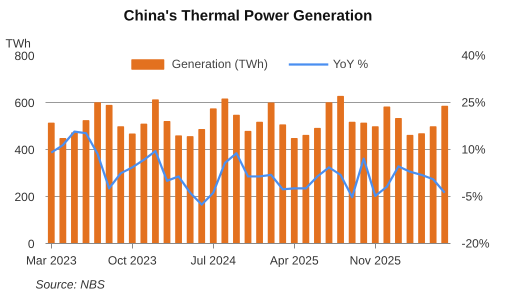 Image resolution: width=511 pixels, height=302 pixels. What do you see at coordinates (474, 149) in the screenshot?
I see `y2-tick-label: 10%` at bounding box center [474, 149].